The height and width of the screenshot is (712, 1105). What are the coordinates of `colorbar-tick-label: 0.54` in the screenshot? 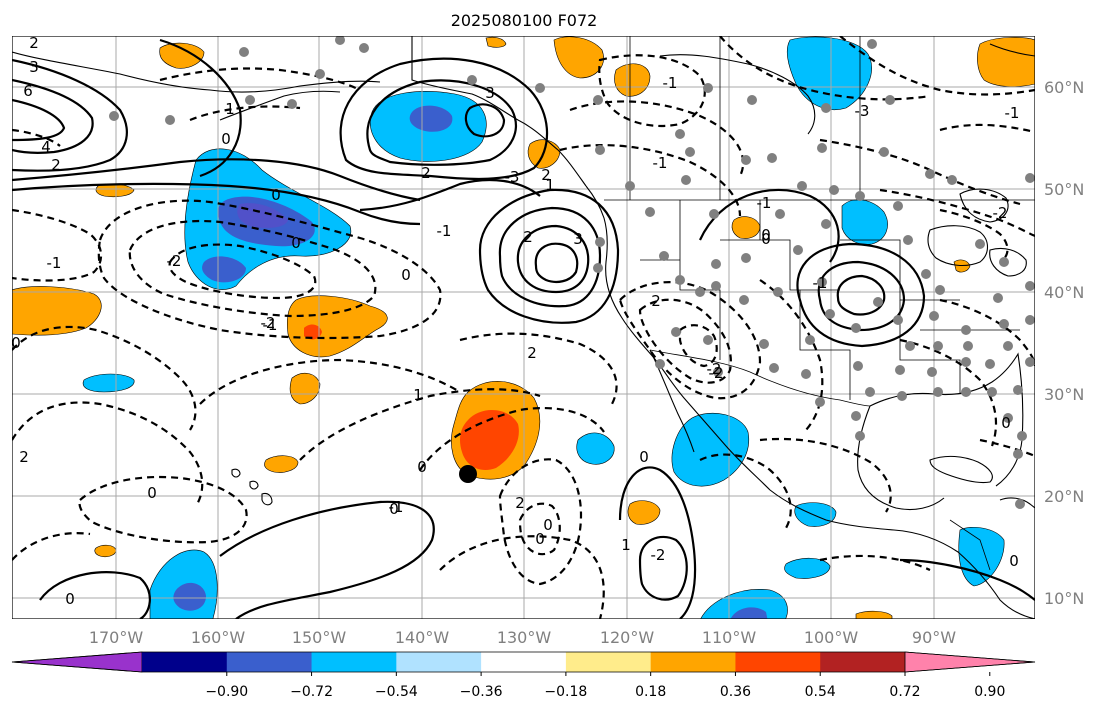 It's located at (820, 692).